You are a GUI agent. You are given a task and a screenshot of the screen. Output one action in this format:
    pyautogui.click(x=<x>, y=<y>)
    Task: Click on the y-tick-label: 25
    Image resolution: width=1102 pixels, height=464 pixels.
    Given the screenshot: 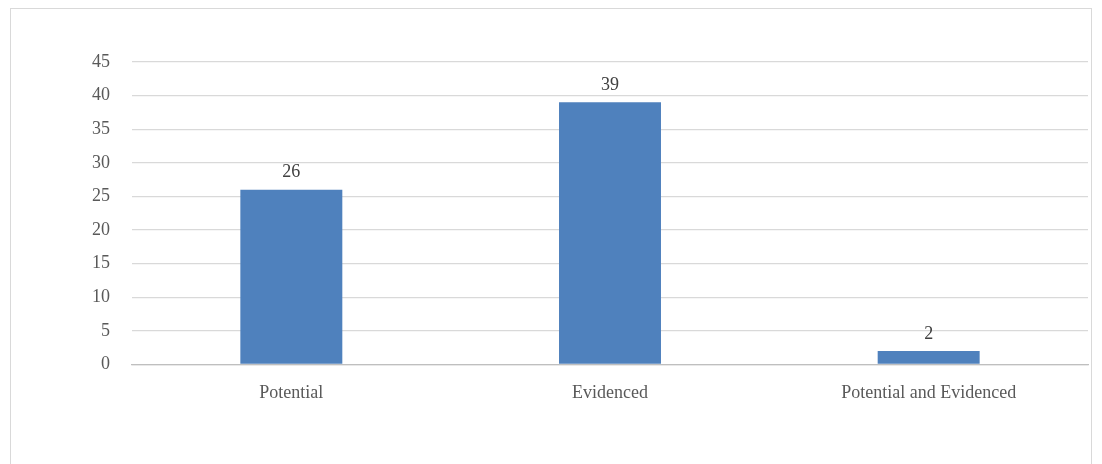 What is the action you would take?
    pyautogui.click(x=101, y=195)
    